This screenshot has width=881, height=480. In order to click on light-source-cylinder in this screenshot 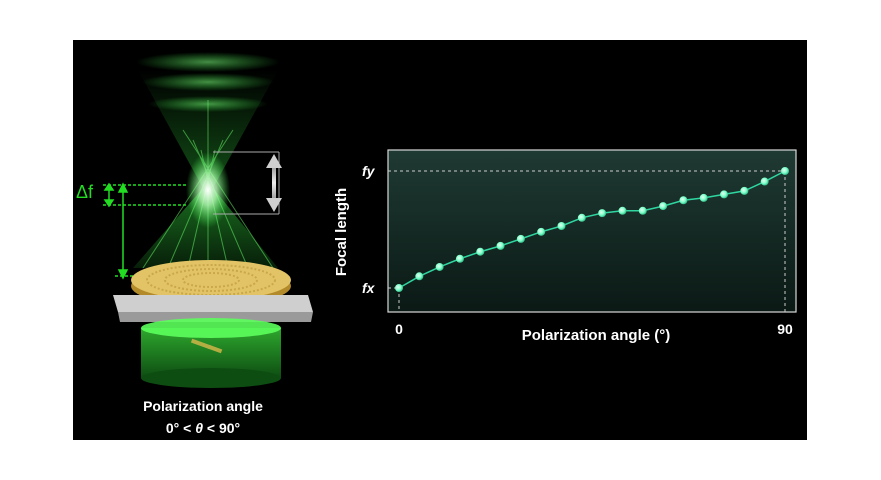, I will do `click(211, 353)`.